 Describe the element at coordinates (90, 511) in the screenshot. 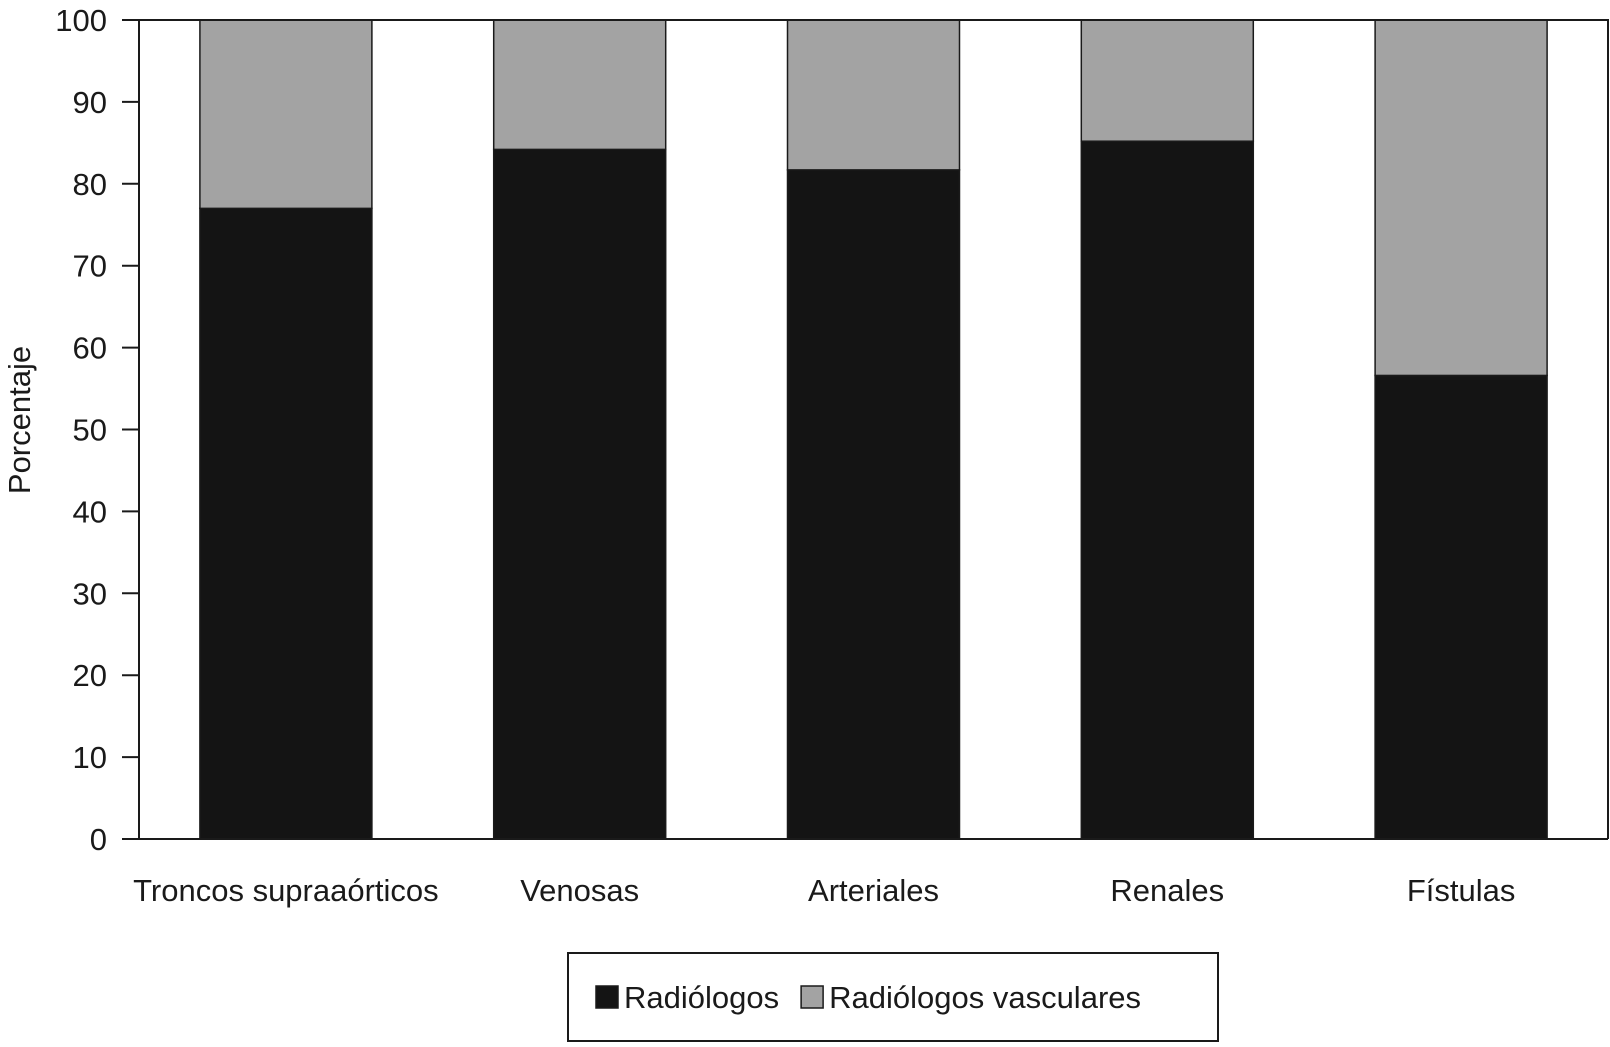

I see `y-tick-label: 40` at that location.